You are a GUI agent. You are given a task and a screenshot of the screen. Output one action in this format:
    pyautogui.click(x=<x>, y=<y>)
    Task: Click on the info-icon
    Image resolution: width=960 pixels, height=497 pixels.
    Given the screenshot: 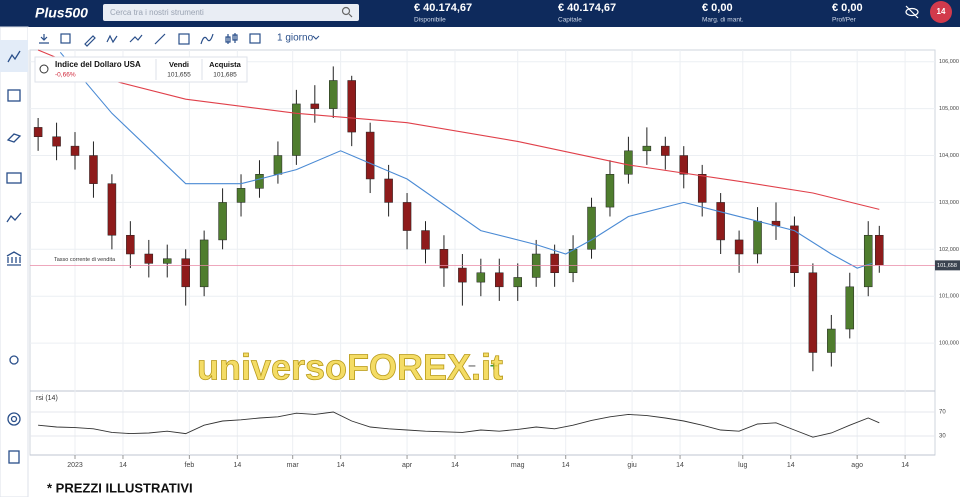 What is the action you would take?
    pyautogui.click(x=44, y=69)
    